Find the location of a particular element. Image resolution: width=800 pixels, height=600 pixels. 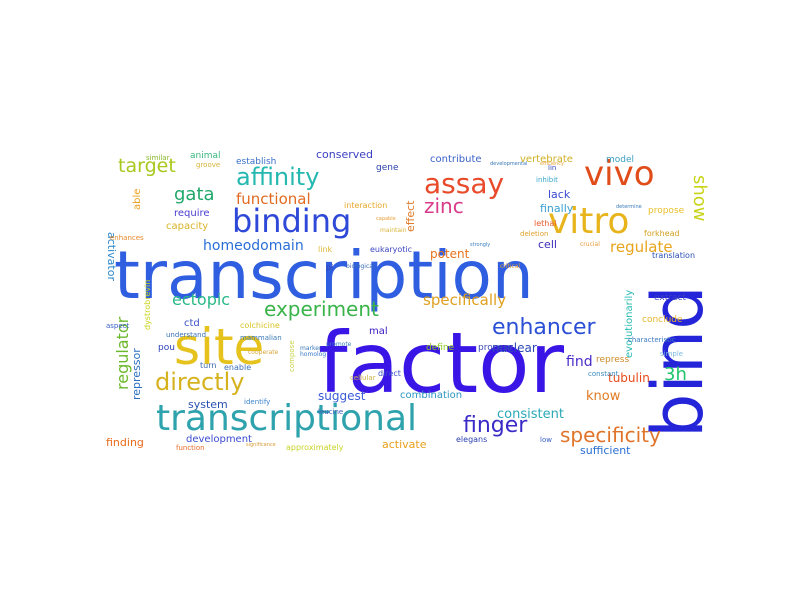

word-aspect: aspect is located at coordinates (118, 326).